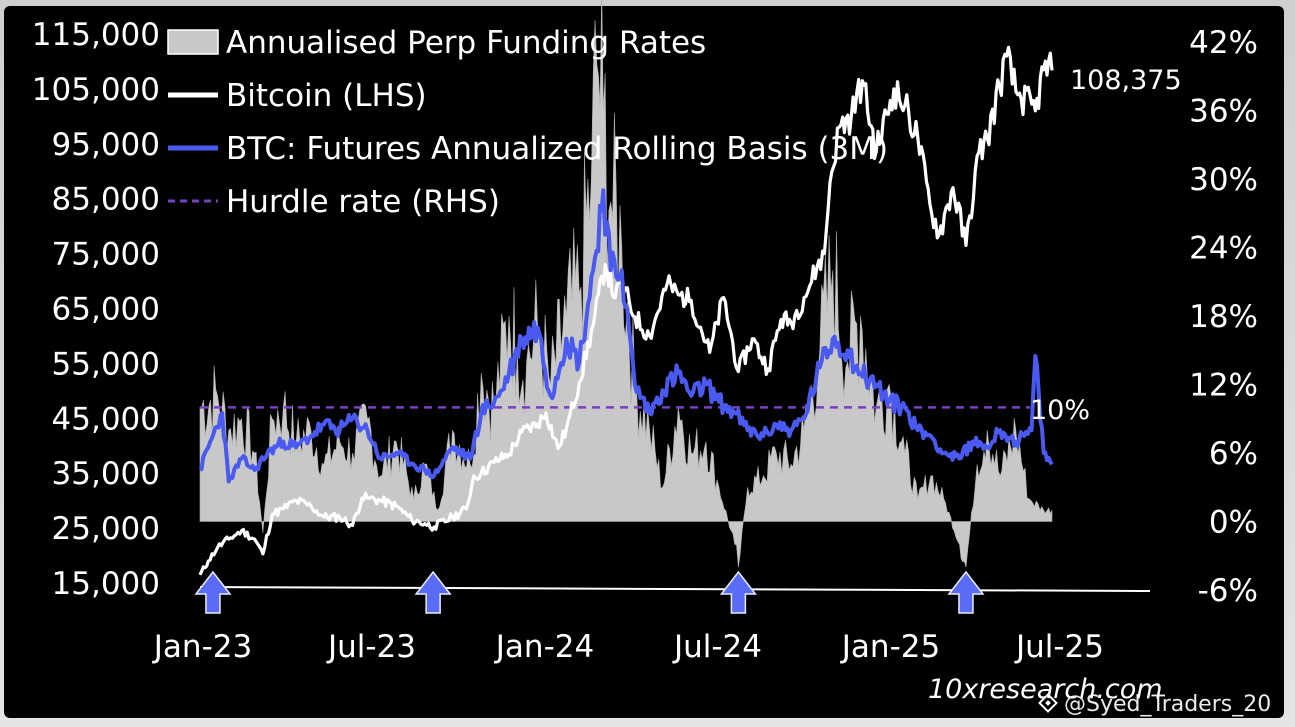 The width and height of the screenshot is (1295, 727). I want to click on y-right-tick-label: 36%, so click(1223, 112).